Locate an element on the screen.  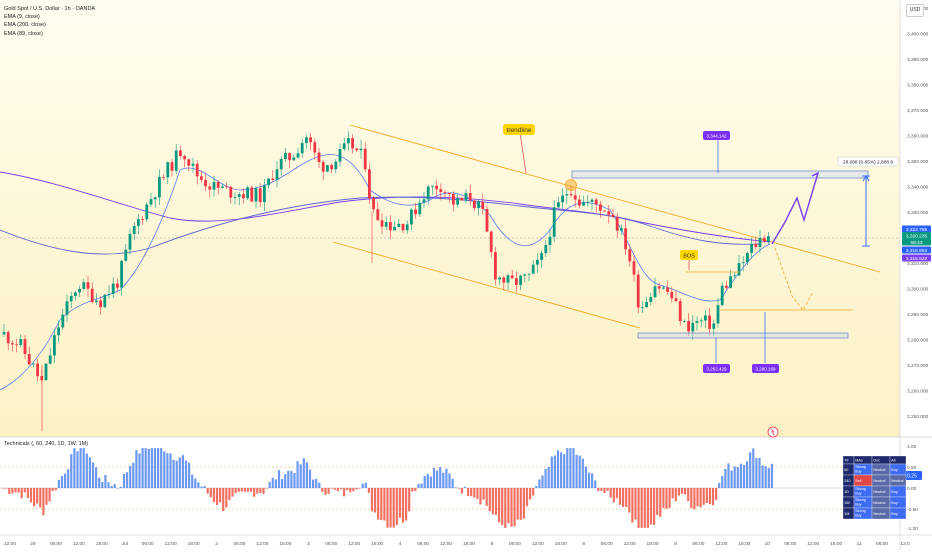
table-cell-text: All is located at coordinates (893, 461).